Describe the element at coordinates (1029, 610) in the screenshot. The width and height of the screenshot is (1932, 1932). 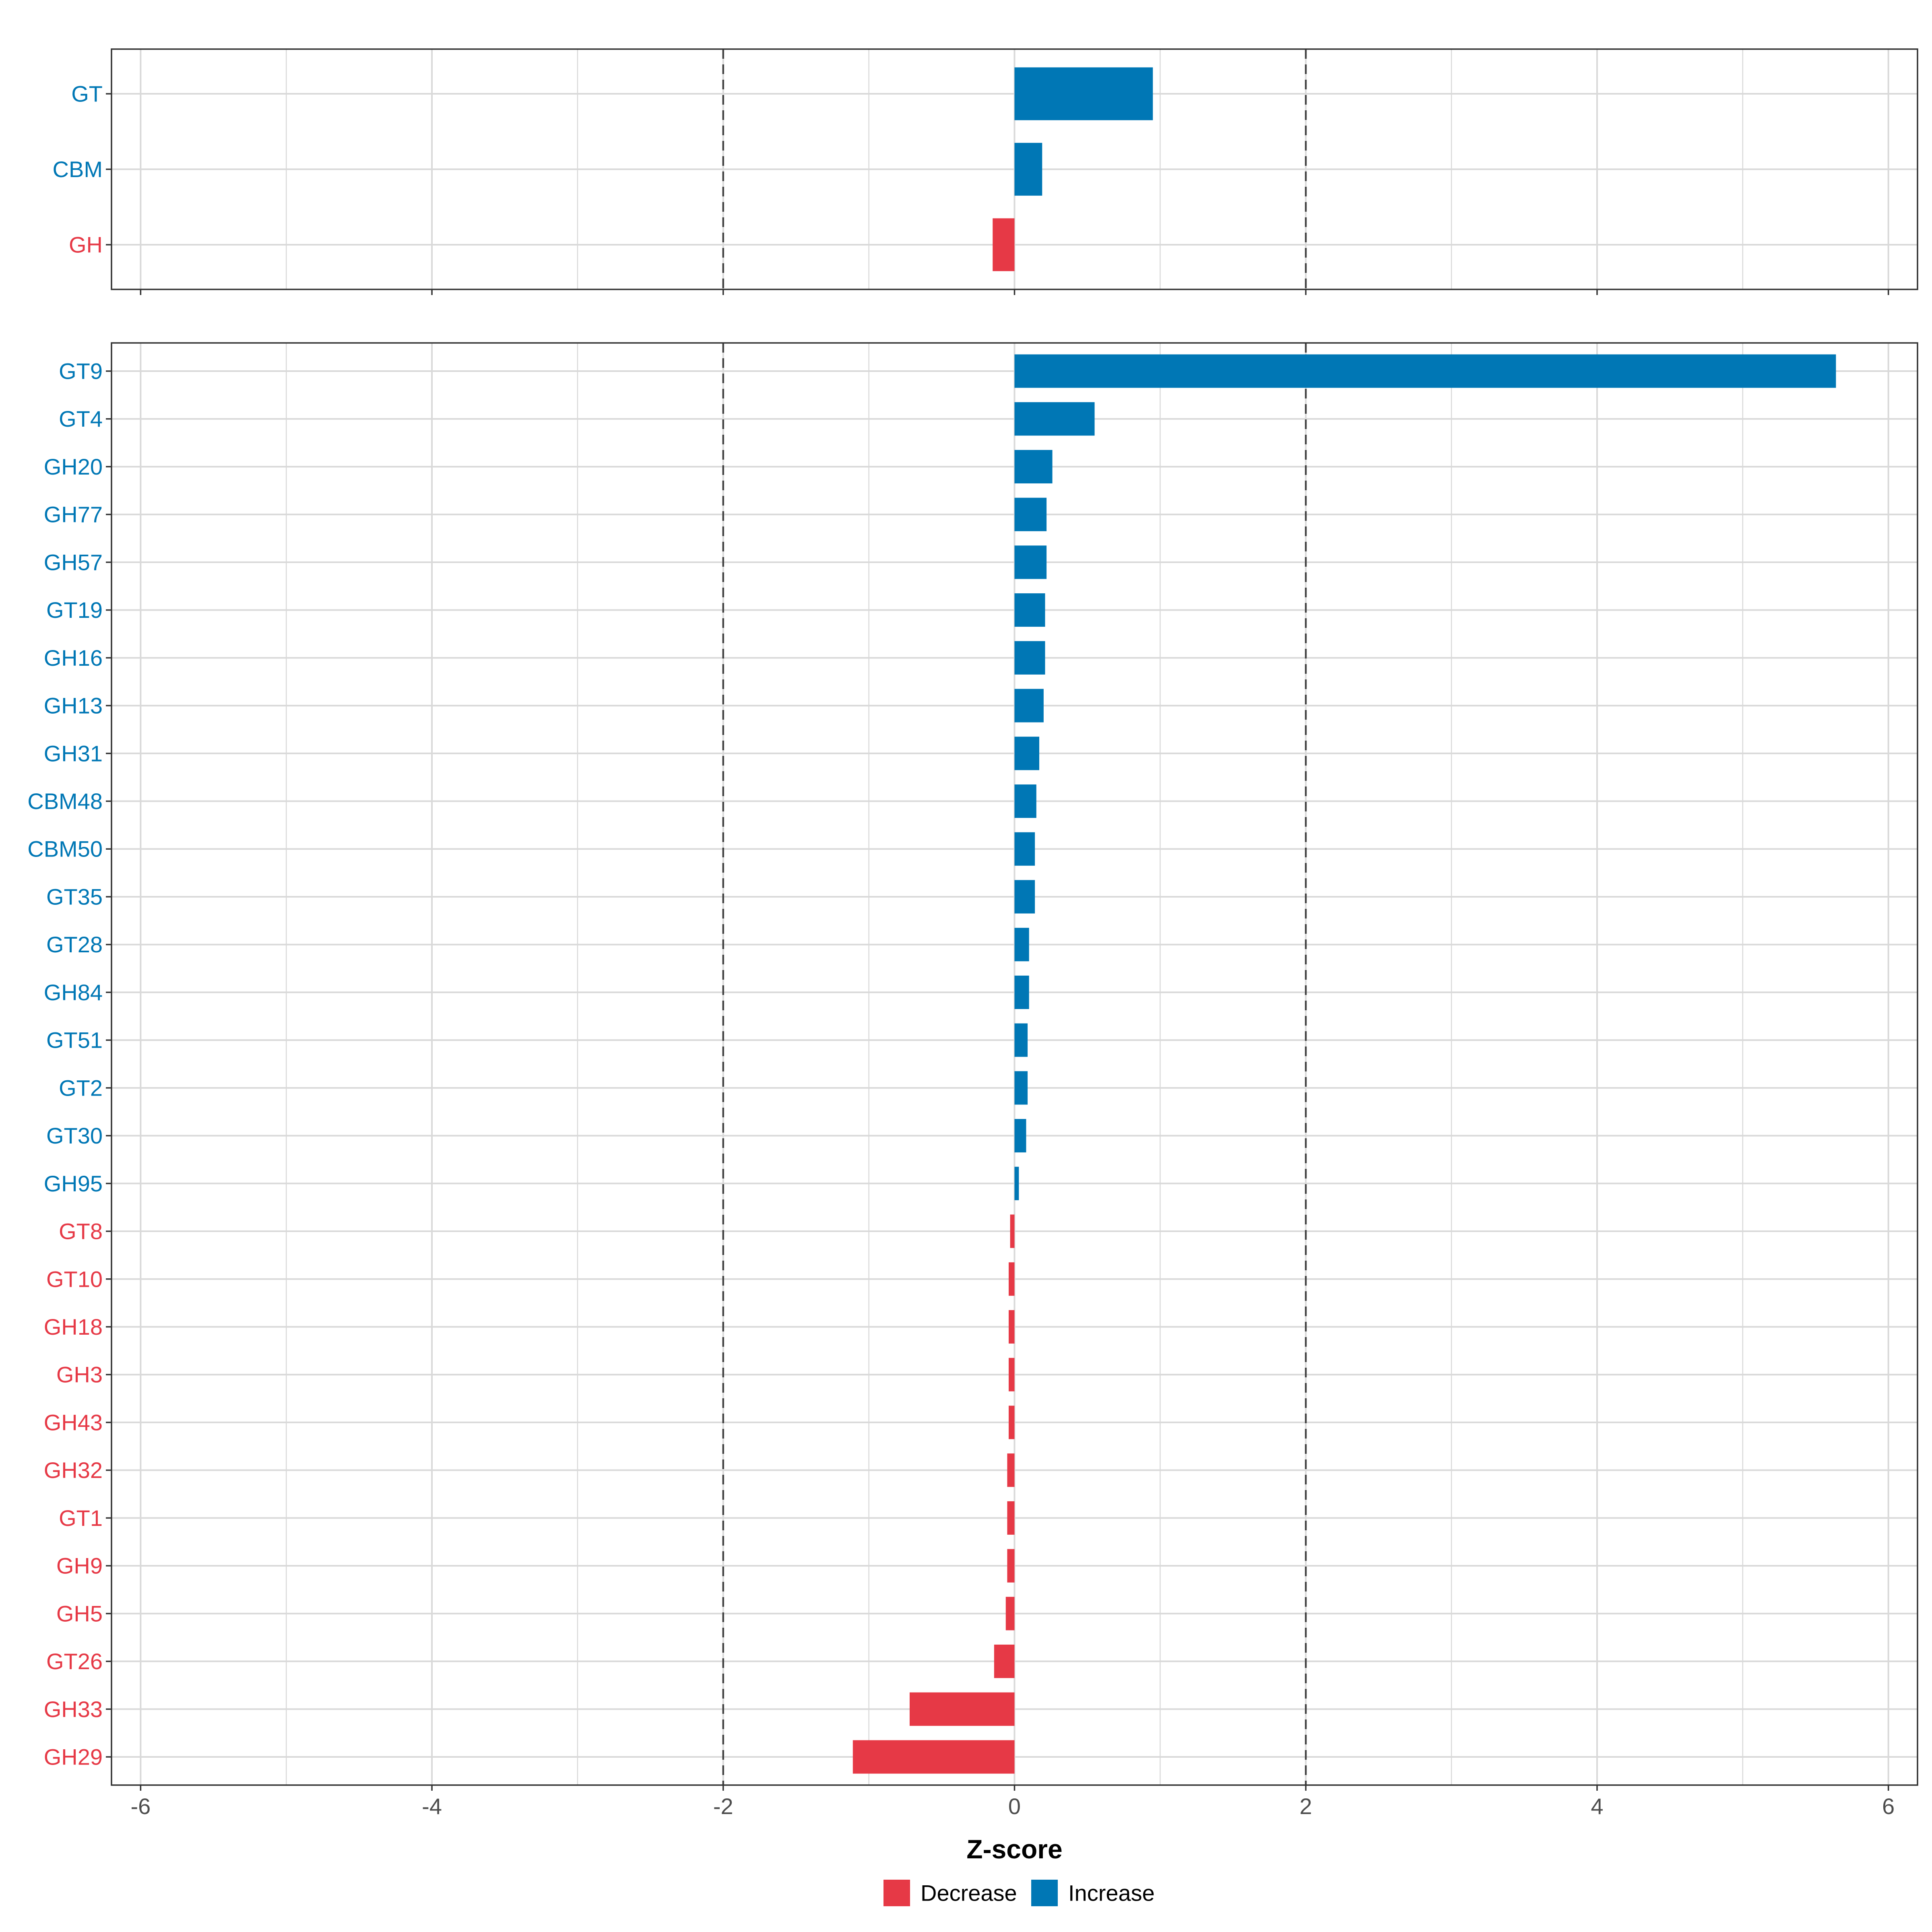
I see `bar-gt19` at that location.